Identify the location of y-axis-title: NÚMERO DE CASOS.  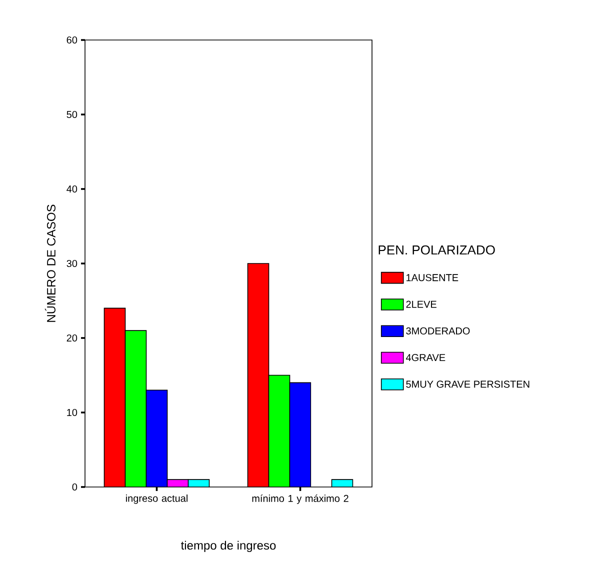
(50, 263).